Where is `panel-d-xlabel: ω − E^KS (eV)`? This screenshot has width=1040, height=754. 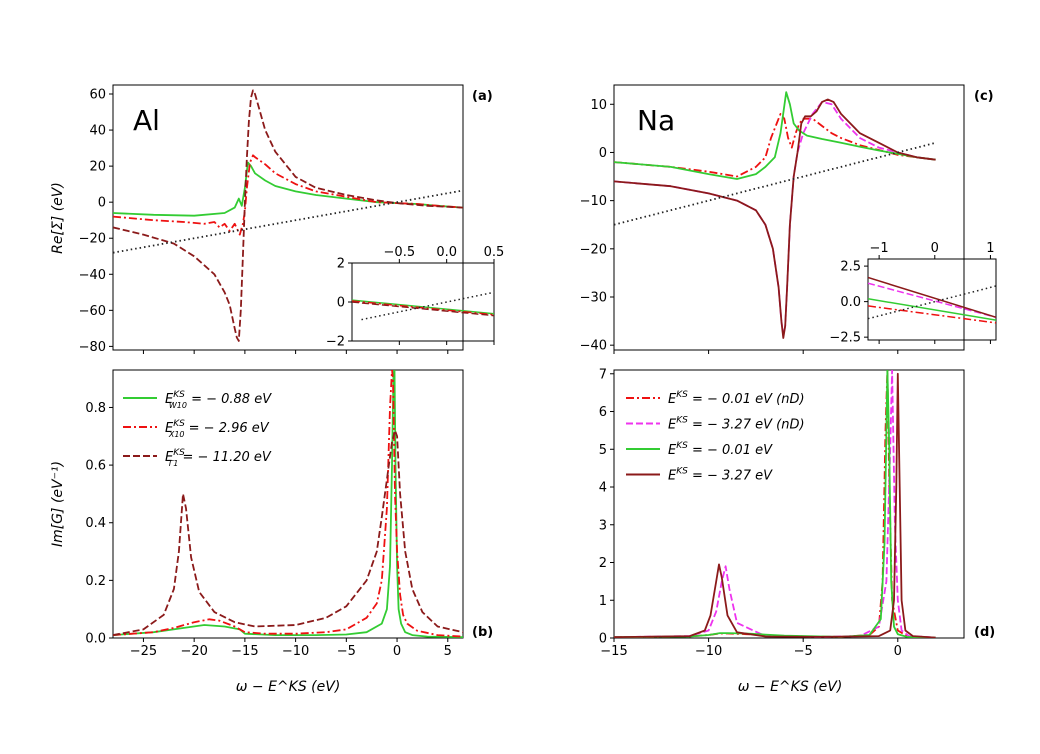
panel-d-xlabel: ω − E^KS (eV) is located at coordinates (790, 687).